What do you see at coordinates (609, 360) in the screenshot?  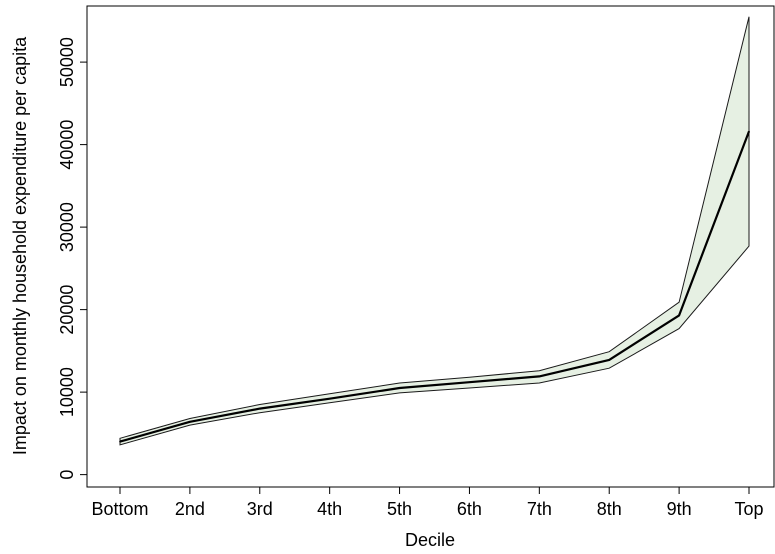 I see `data-point-8th` at bounding box center [609, 360].